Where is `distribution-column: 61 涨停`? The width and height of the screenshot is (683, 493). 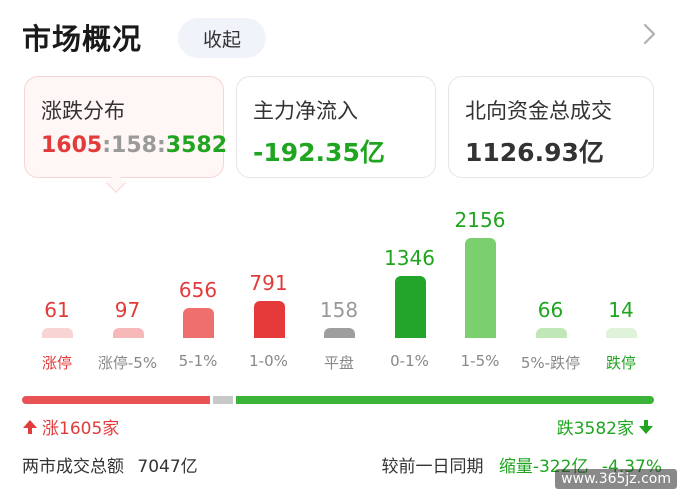 distribution-column: 61 涨停 is located at coordinates (57, 290).